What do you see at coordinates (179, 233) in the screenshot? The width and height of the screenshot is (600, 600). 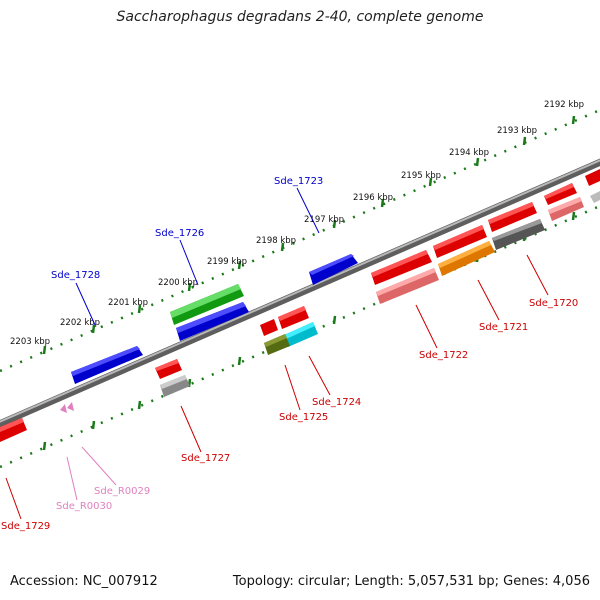 I see `gene-label: Sde_1726` at bounding box center [179, 233].